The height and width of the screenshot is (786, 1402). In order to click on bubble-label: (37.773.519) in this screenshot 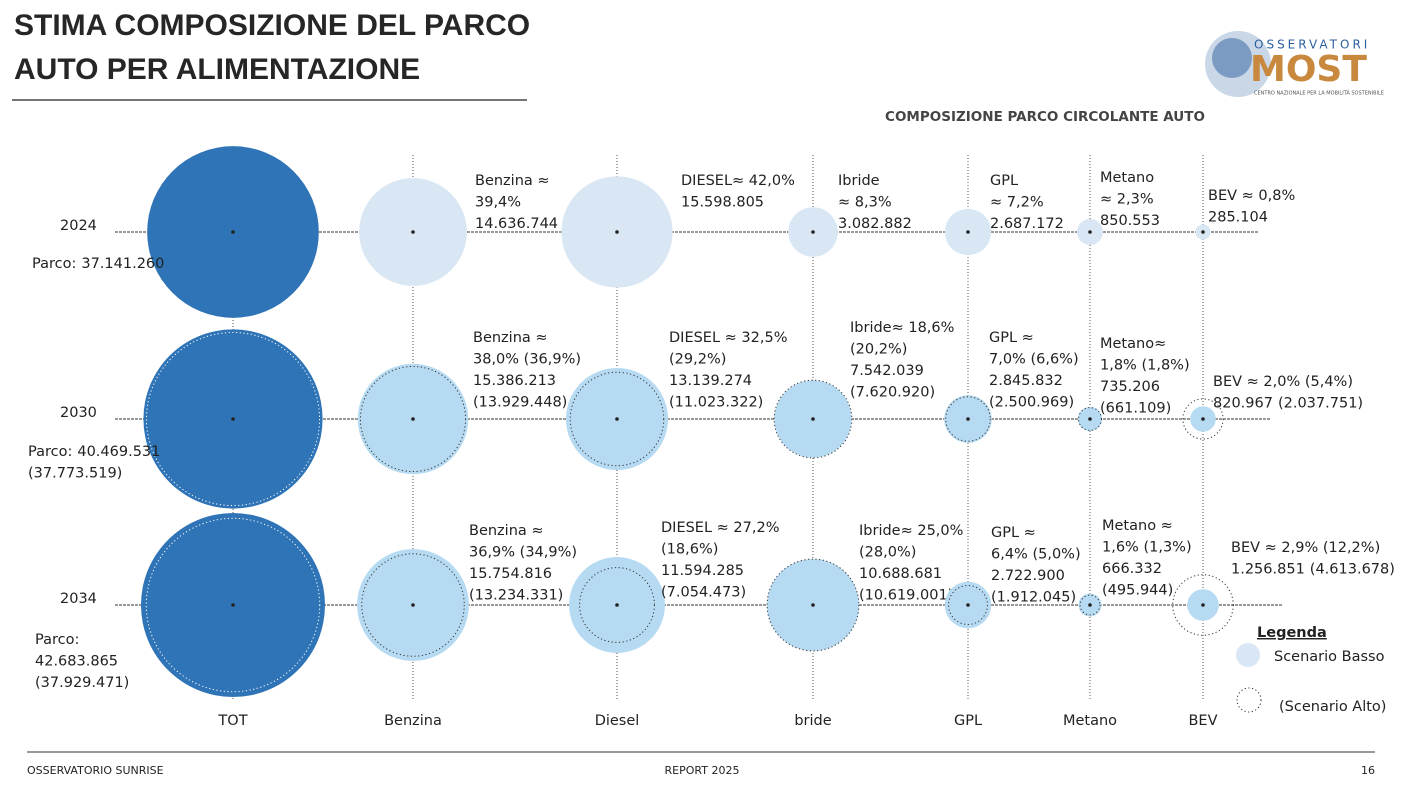, I will do `click(75, 474)`.